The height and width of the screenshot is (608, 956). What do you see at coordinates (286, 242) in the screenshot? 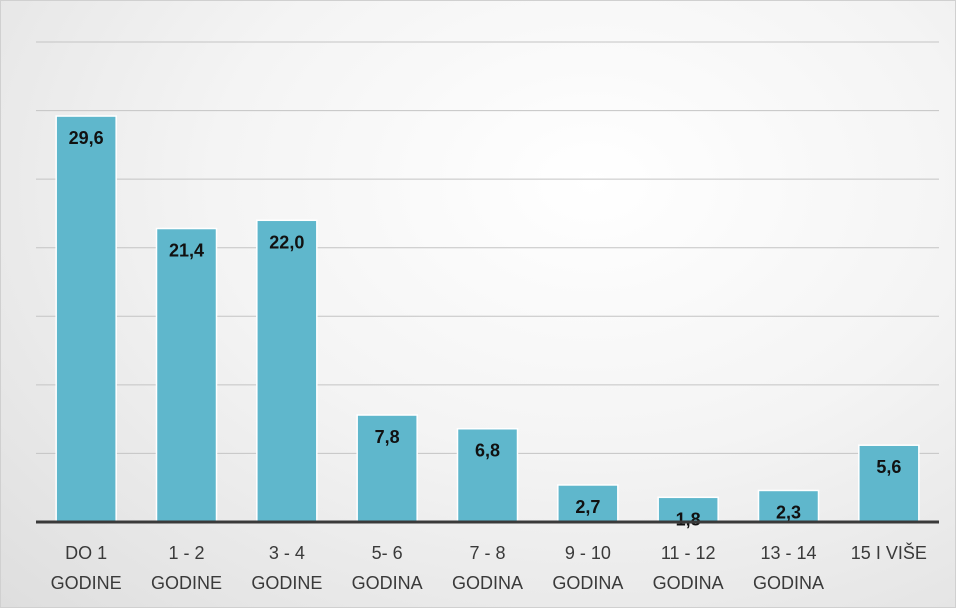
I see `data-label: 22,0` at bounding box center [286, 242].